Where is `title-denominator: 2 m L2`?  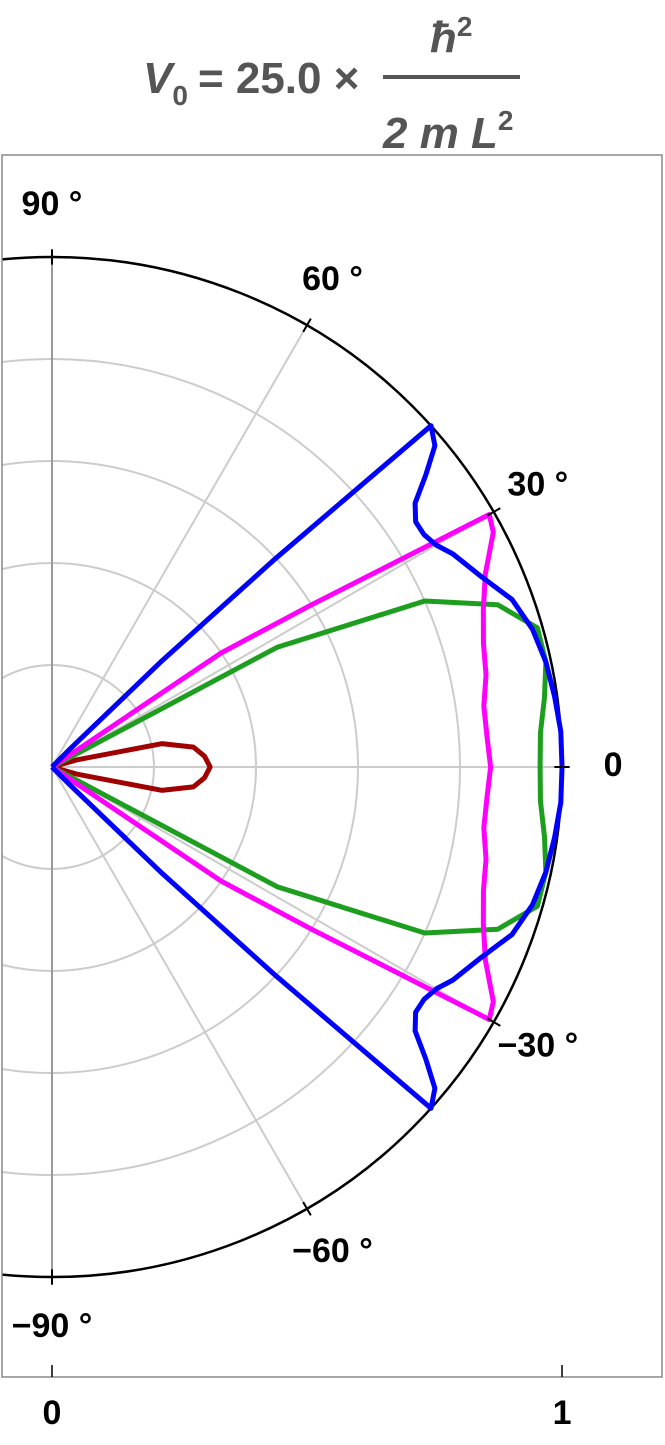 title-denominator: 2 m L2 is located at coordinates (448, 131).